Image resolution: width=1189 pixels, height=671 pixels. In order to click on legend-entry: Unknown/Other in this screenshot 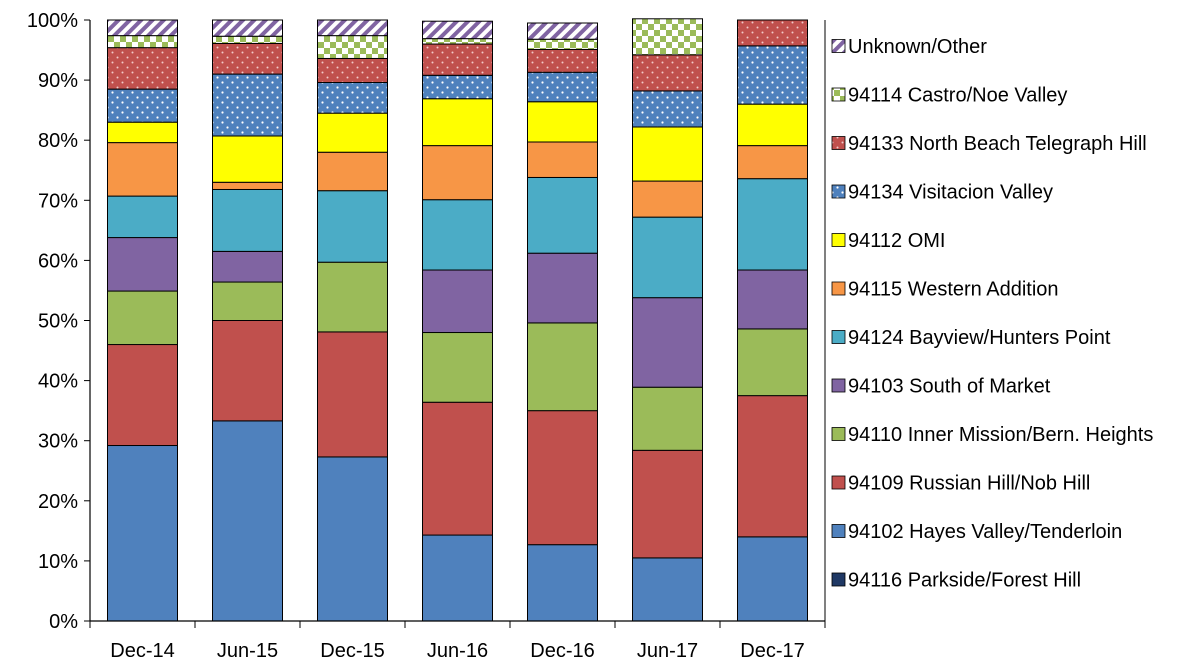, I will do `click(909, 47)`.